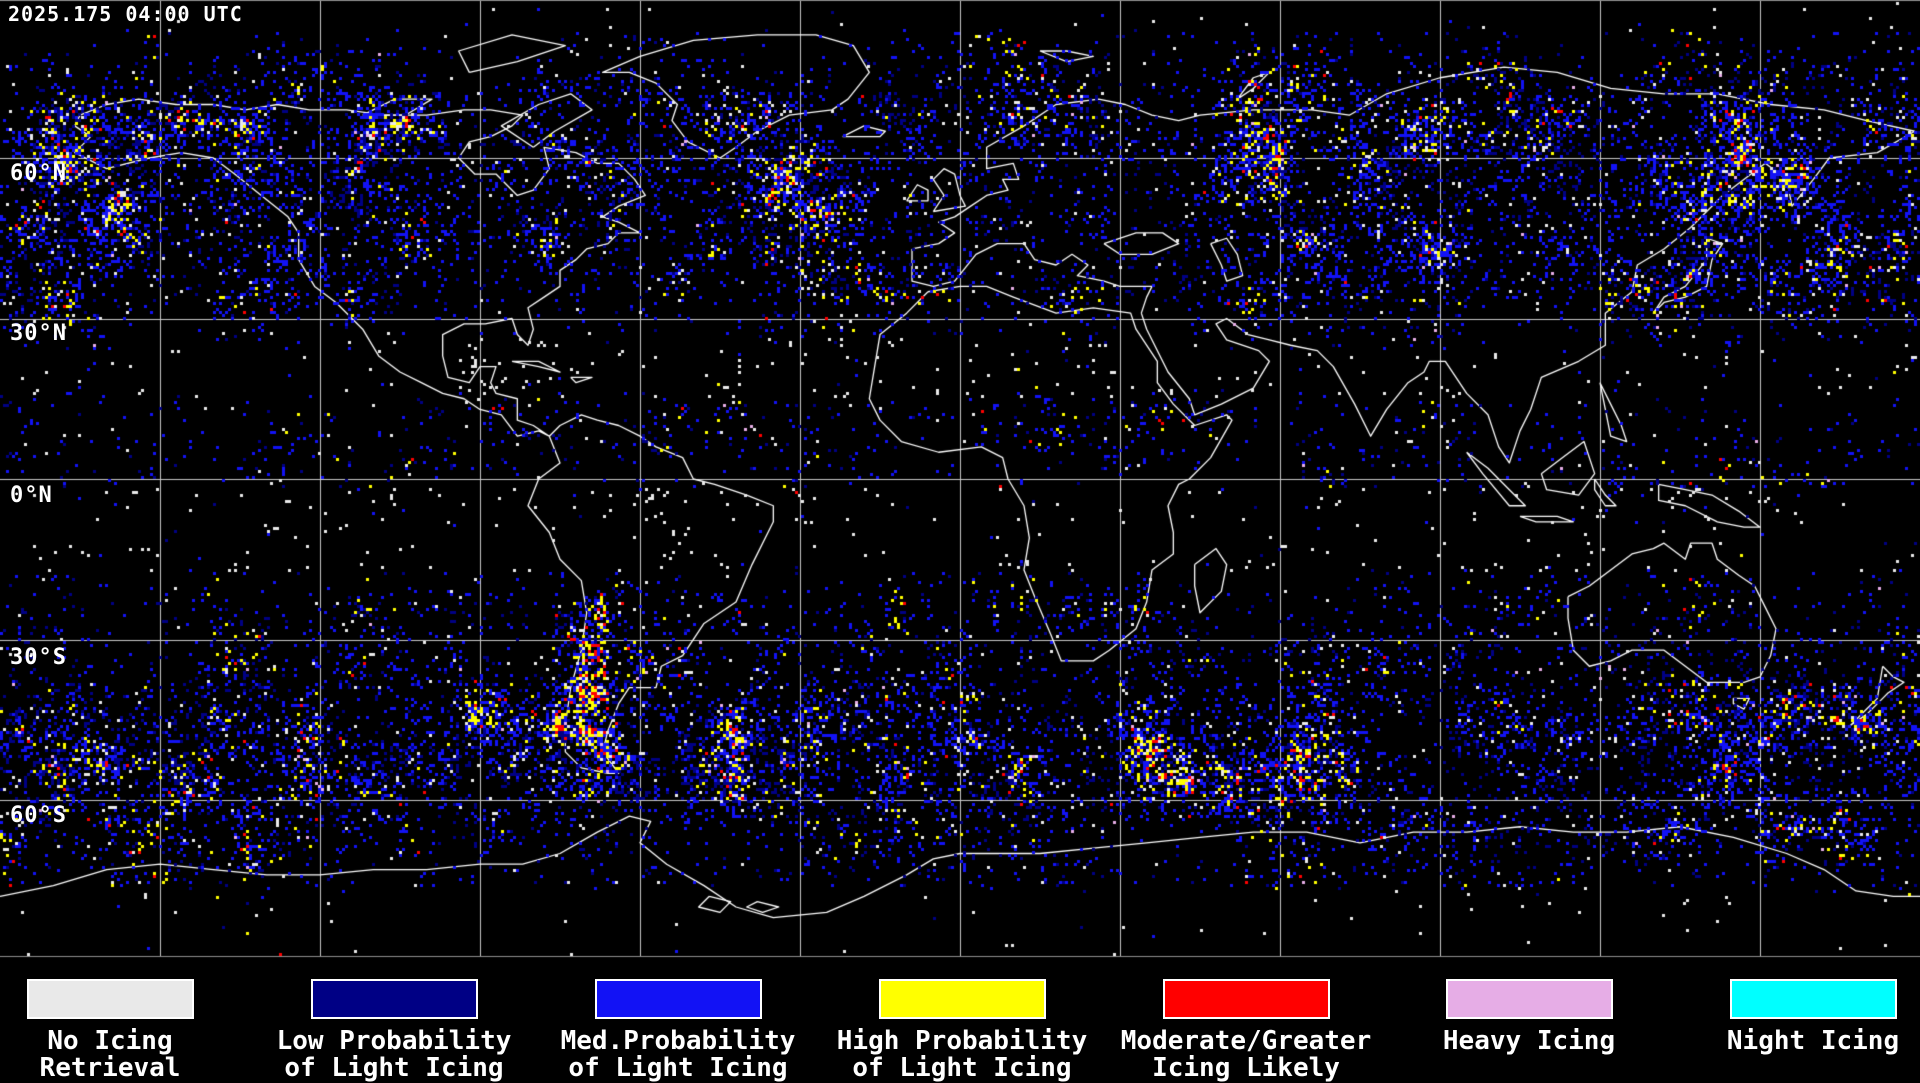 The height and width of the screenshot is (1083, 1920). Describe the element at coordinates (678, 1041) in the screenshot. I see `legend-label-line1: Med.Probability` at that location.